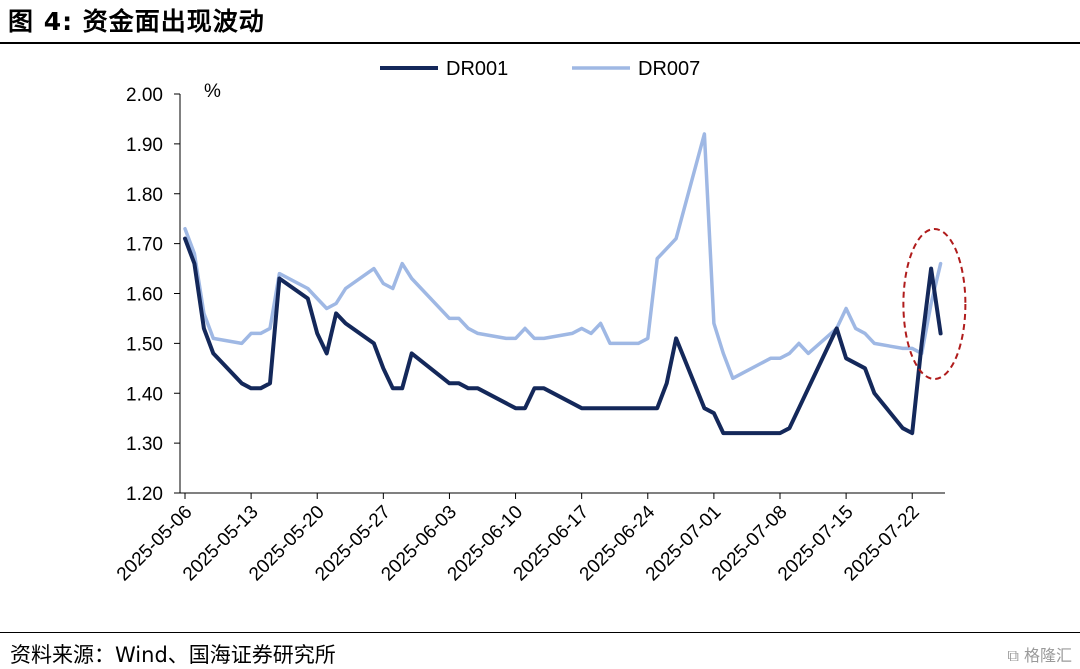 Image resolution: width=1080 pixels, height=669 pixels. What do you see at coordinates (144, 145) in the screenshot?
I see `y-tick-label: 1.90` at bounding box center [144, 145].